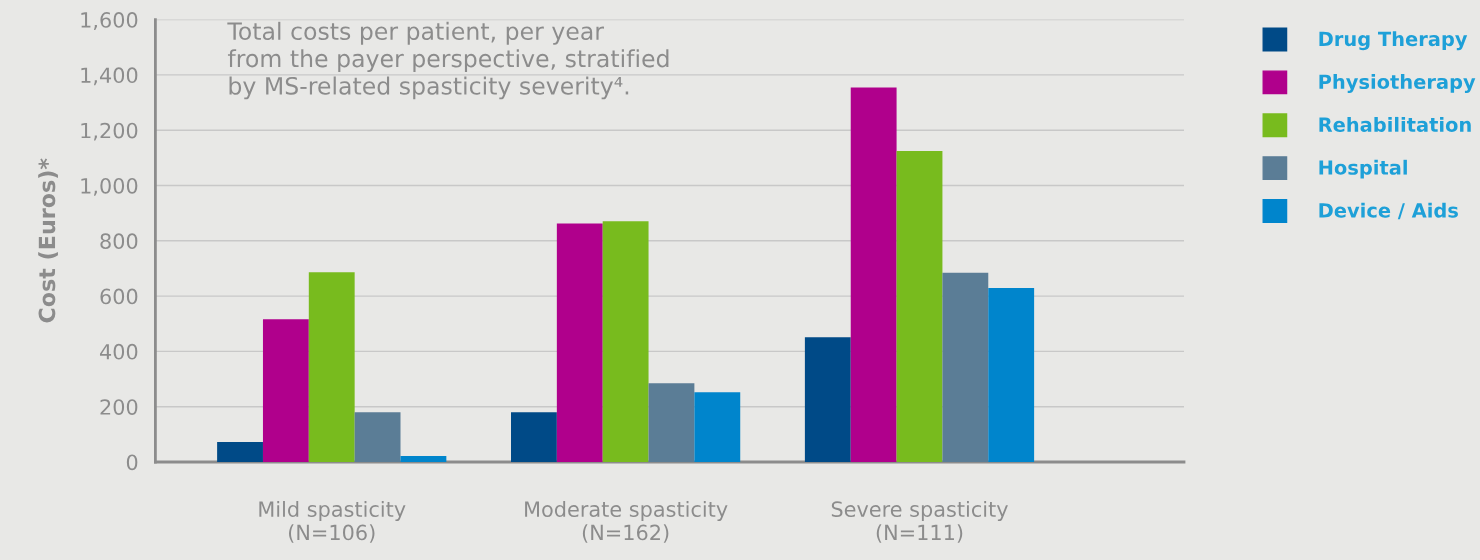 The width and height of the screenshot is (1480, 560). Describe the element at coordinates (119, 407) in the screenshot. I see `y-tick-label: 200` at that location.